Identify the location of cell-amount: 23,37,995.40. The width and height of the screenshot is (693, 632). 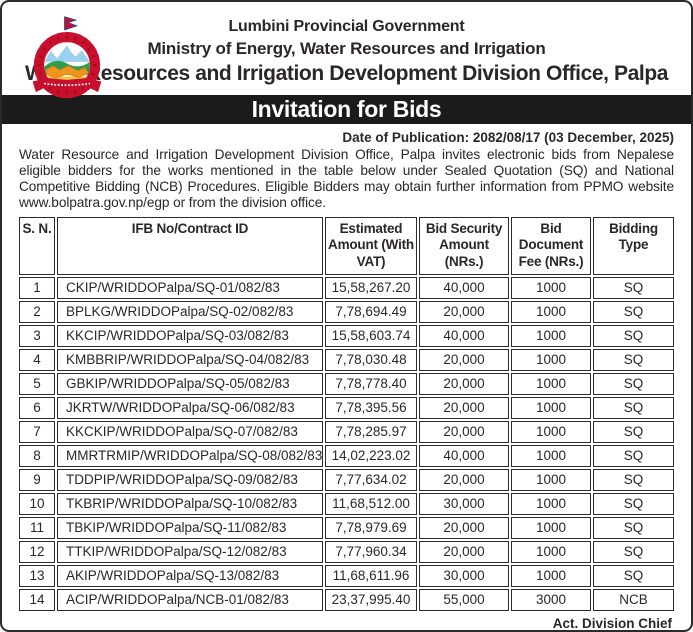
(371, 600).